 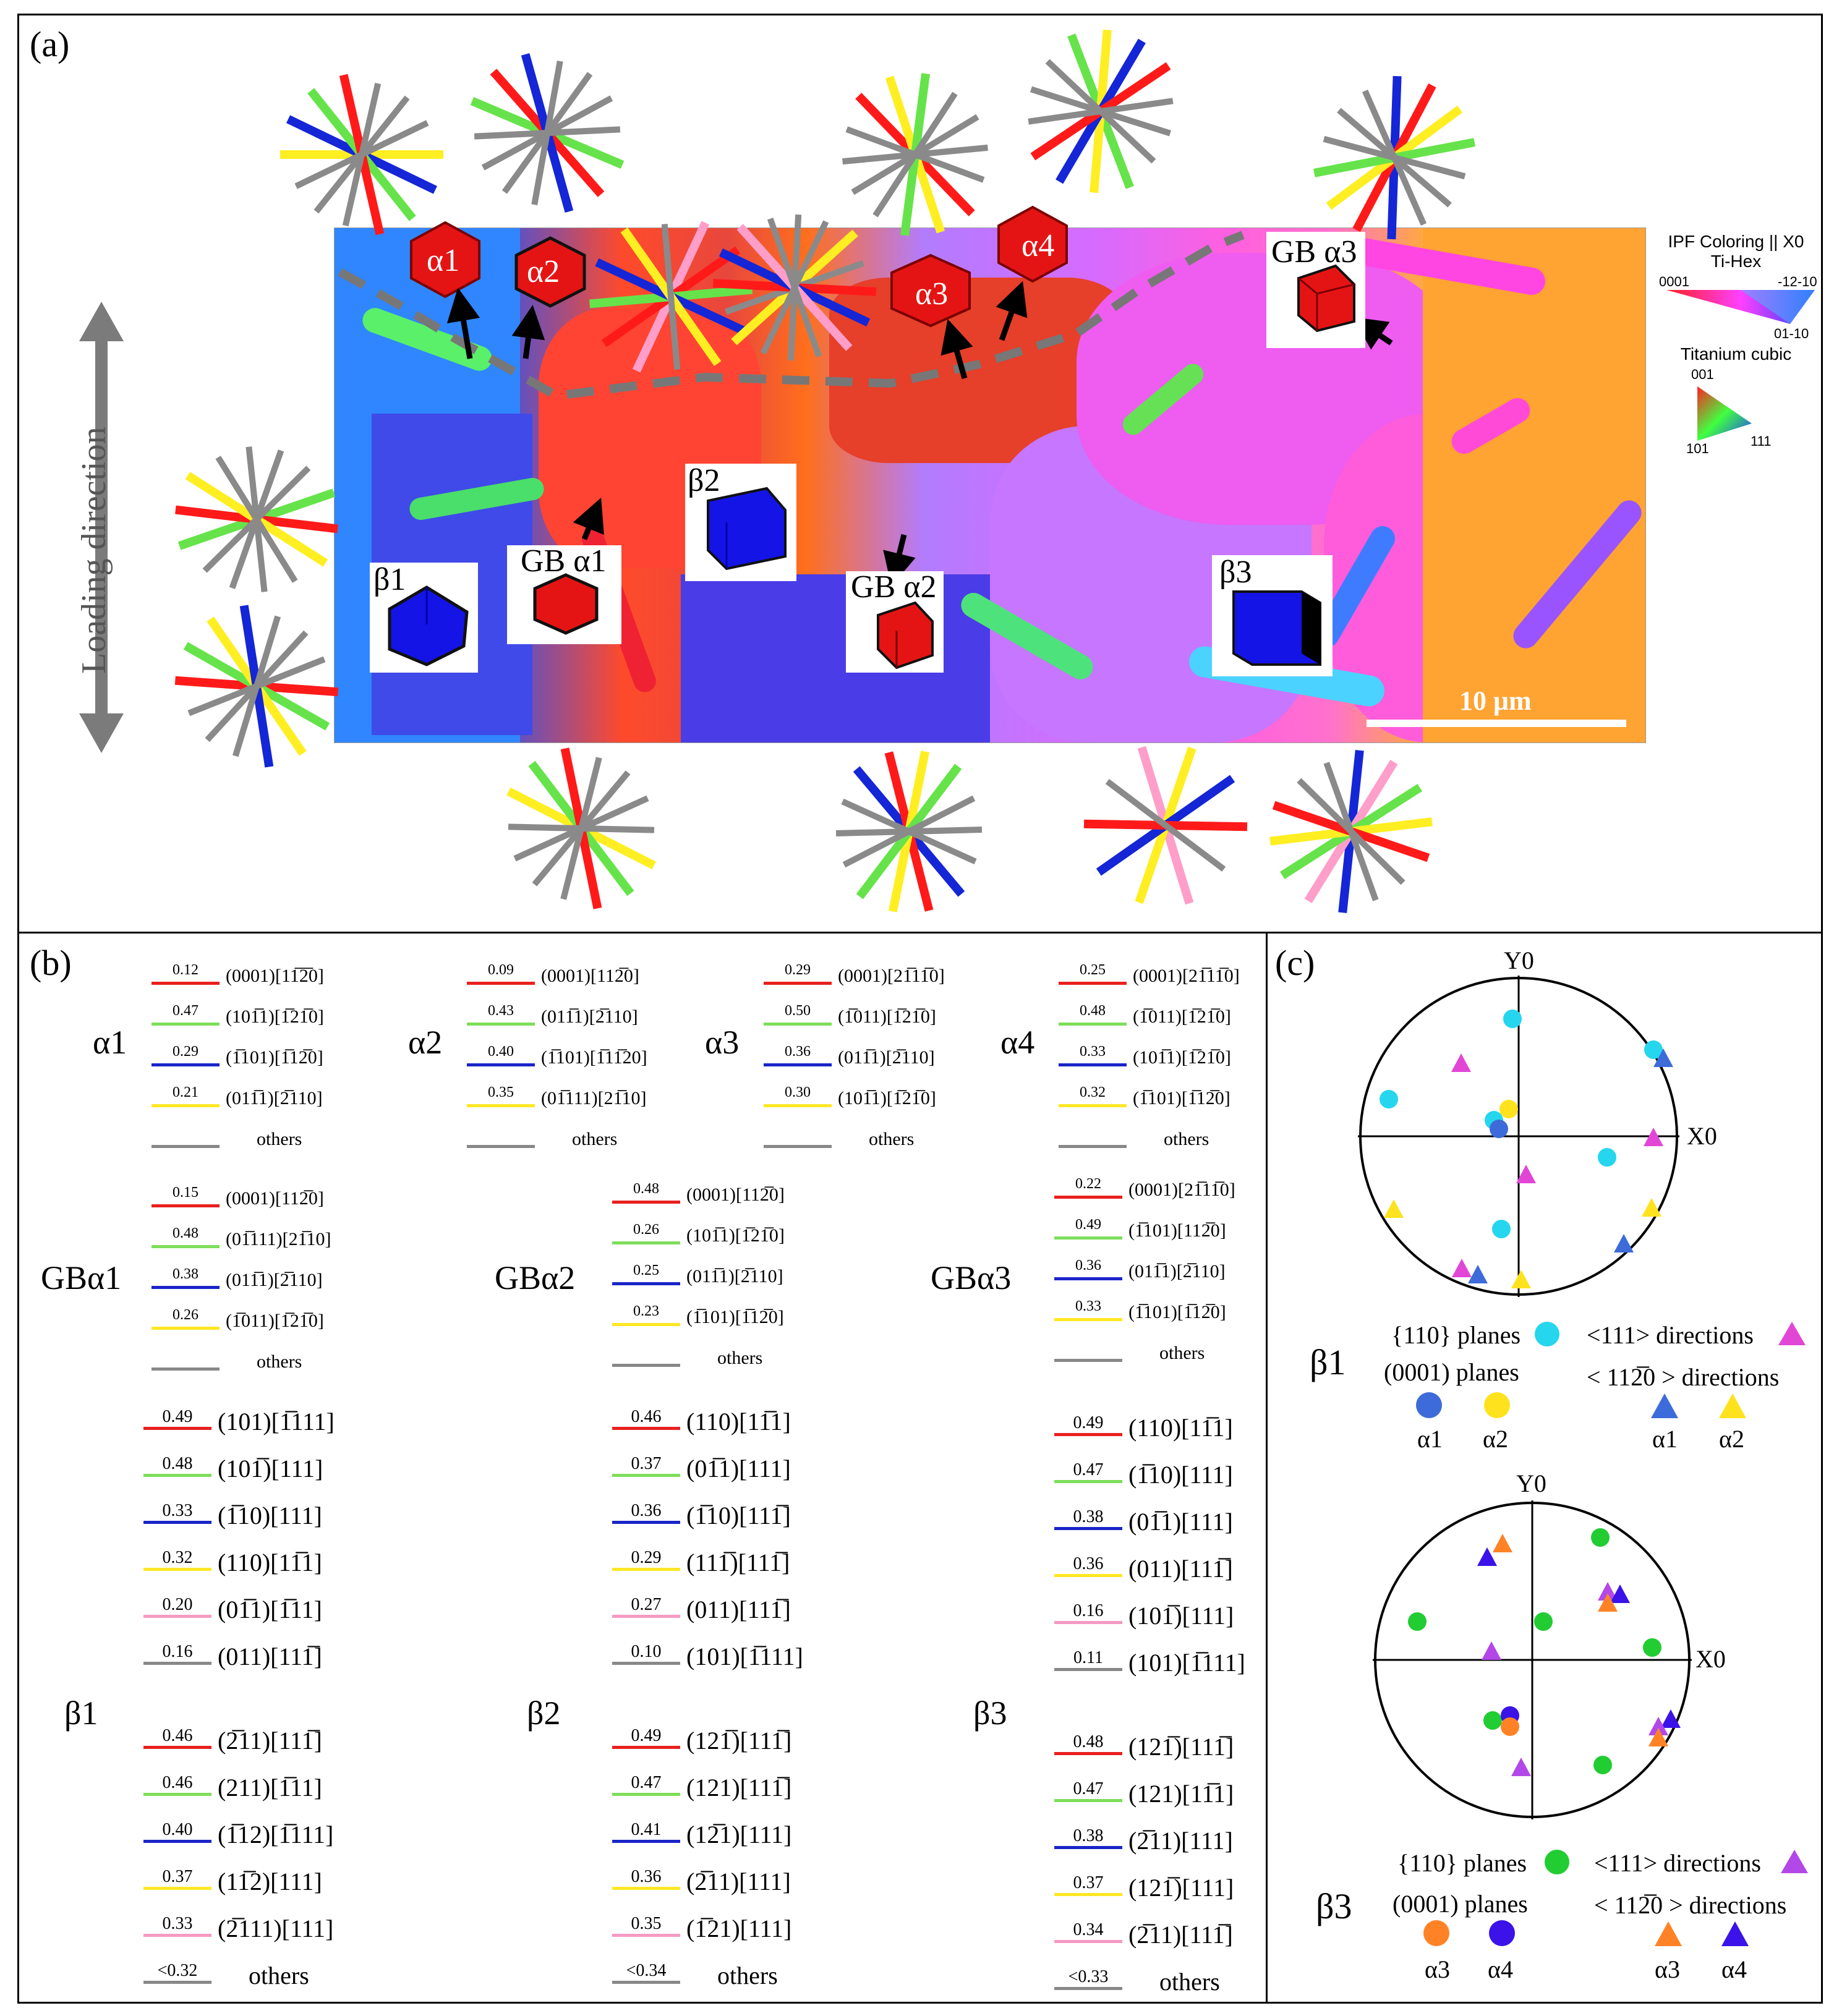 I want to click on legend-slip-system: (101̅)[111], so click(x=1181, y=1616).